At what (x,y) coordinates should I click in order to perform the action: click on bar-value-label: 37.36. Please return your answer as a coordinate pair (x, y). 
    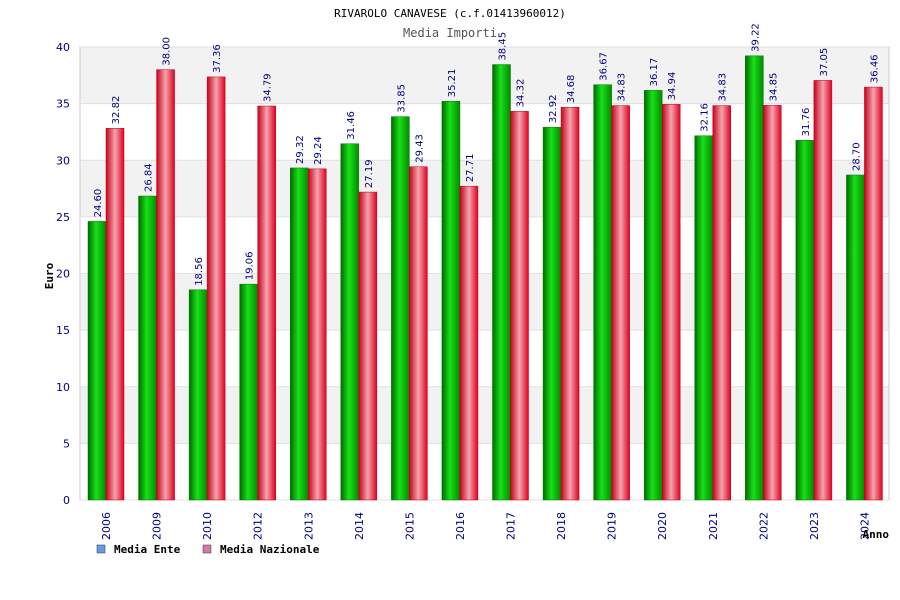
    Looking at the image, I should click on (217, 58).